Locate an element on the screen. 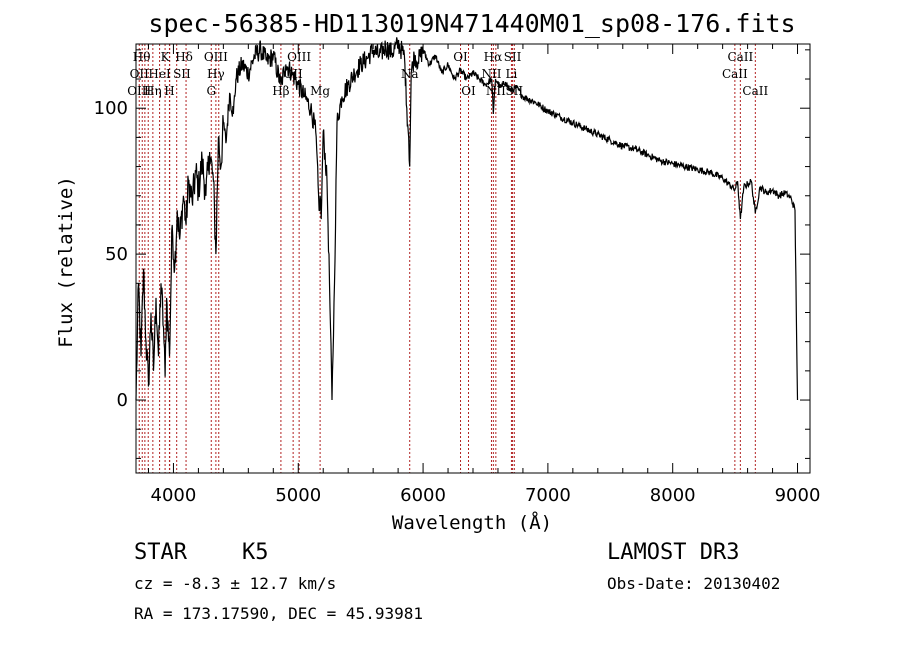 The image size is (900, 649). line-label-23: Mg is located at coordinates (320, 91).